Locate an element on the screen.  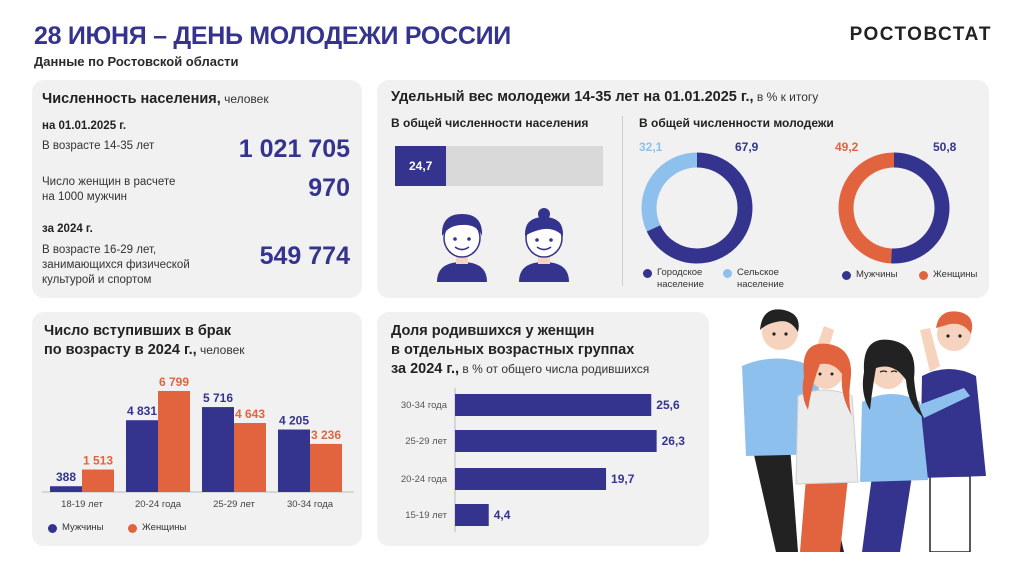
legend-men-dot is located at coordinates (846, 275).